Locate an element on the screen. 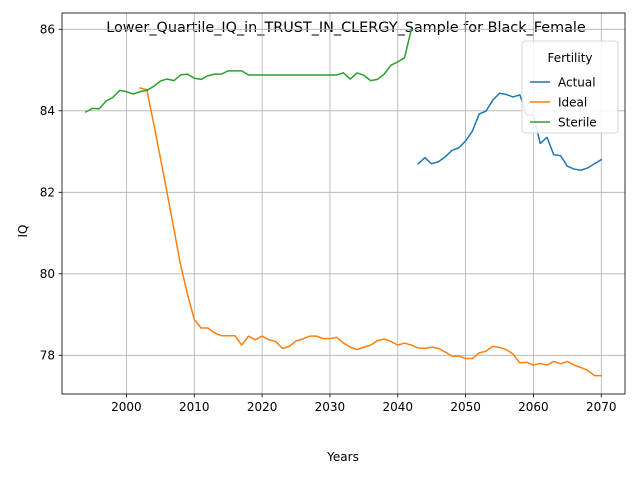 Image resolution: width=640 pixels, height=480 pixels. x-tick-label: 2020 is located at coordinates (262, 407).